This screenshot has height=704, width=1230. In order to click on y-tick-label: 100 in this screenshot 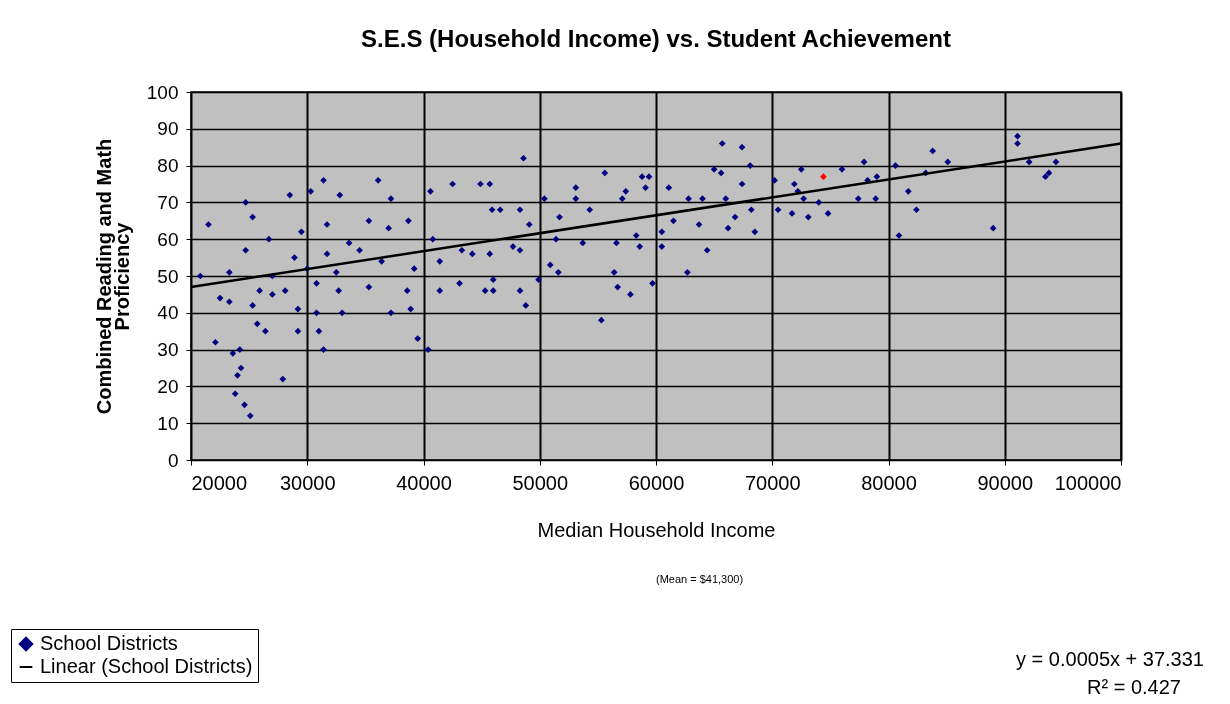, I will do `click(162, 92)`.